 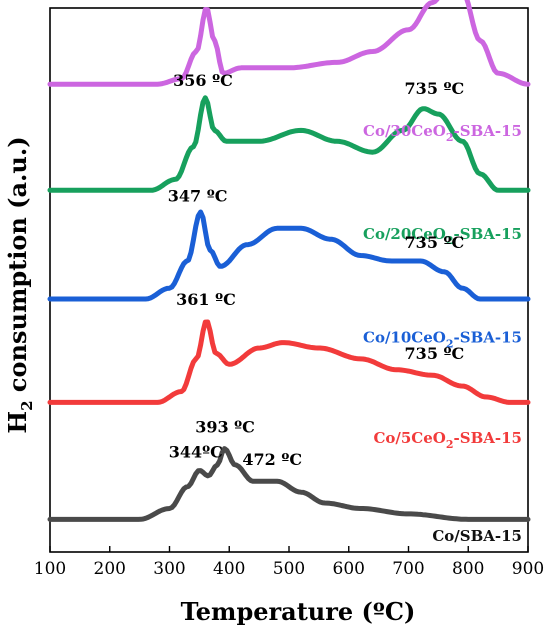 I want to click on series-label: Co/5CeO2-SBA-15, so click(x=447, y=440).